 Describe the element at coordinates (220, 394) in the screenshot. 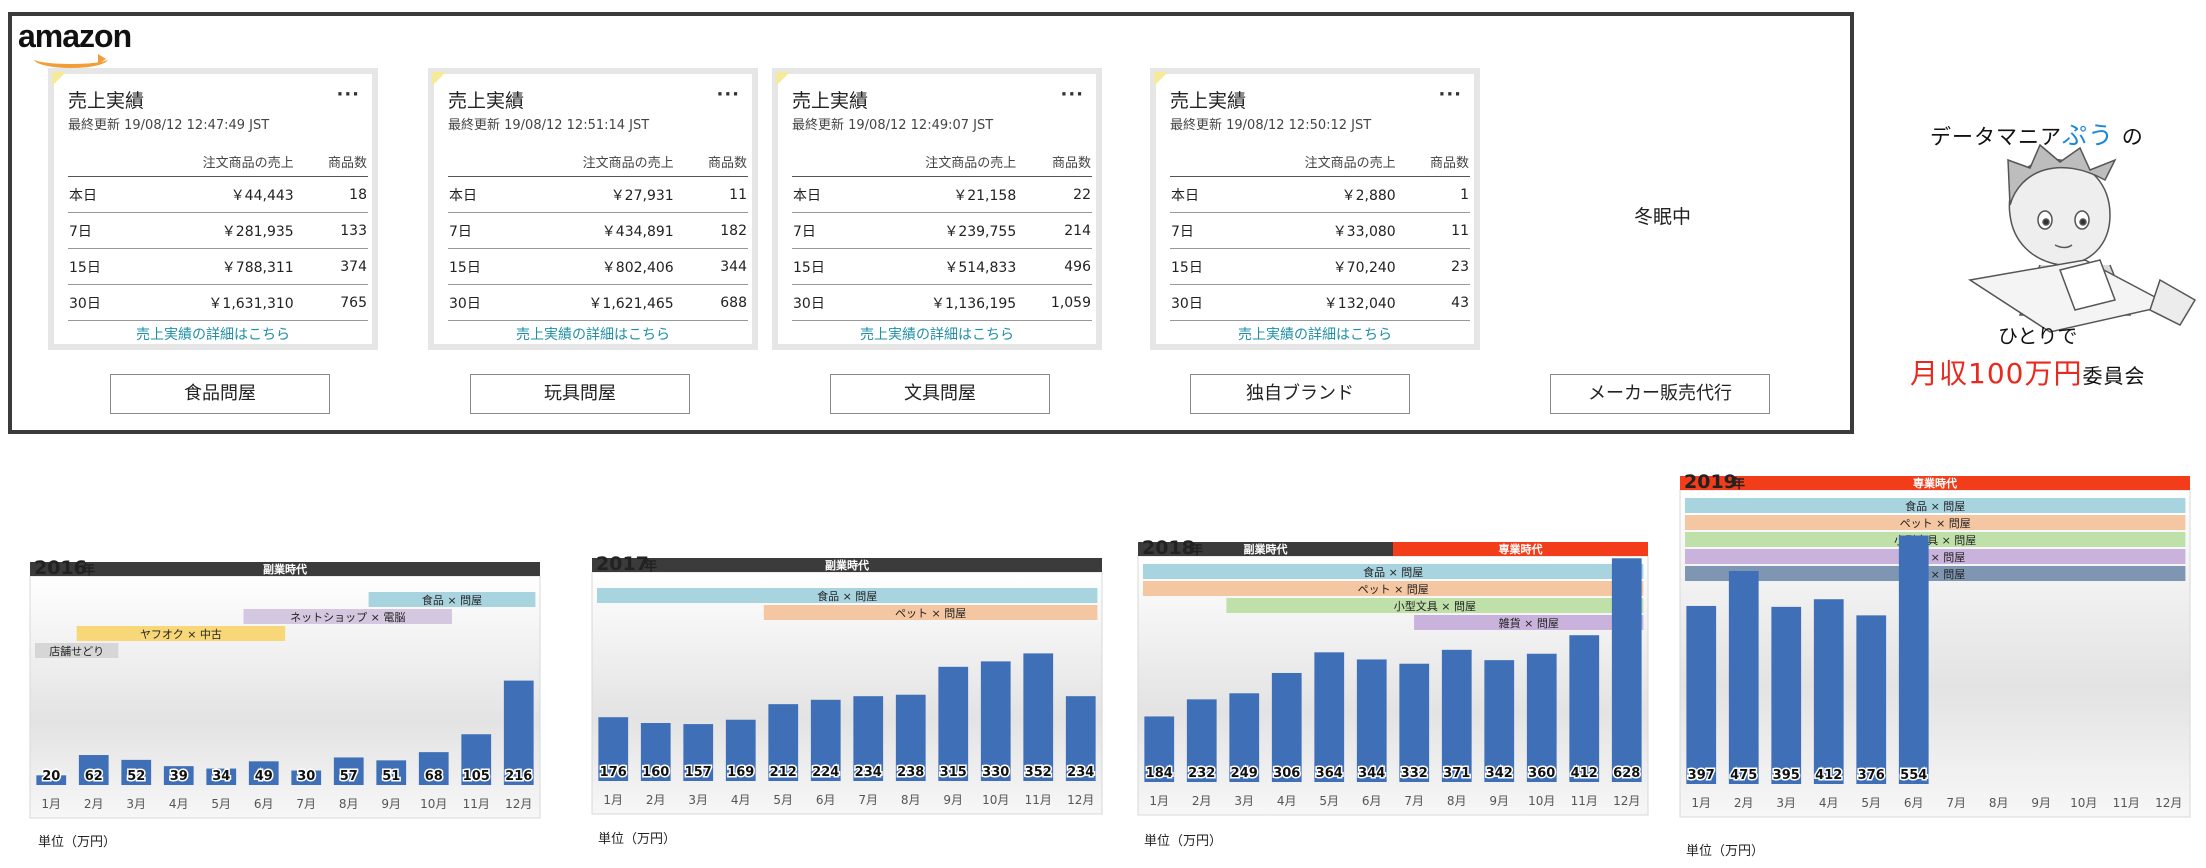

I see `shop-button-food: 食品問屋` at that location.